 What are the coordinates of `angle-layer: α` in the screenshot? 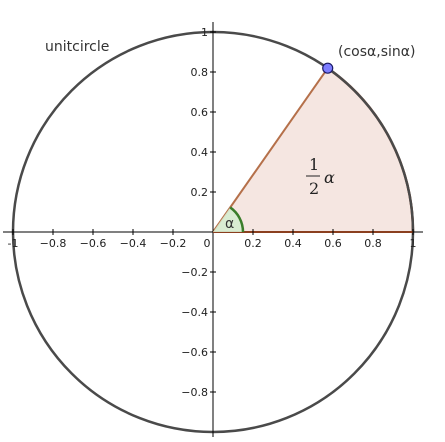 It's located at (229, 219).